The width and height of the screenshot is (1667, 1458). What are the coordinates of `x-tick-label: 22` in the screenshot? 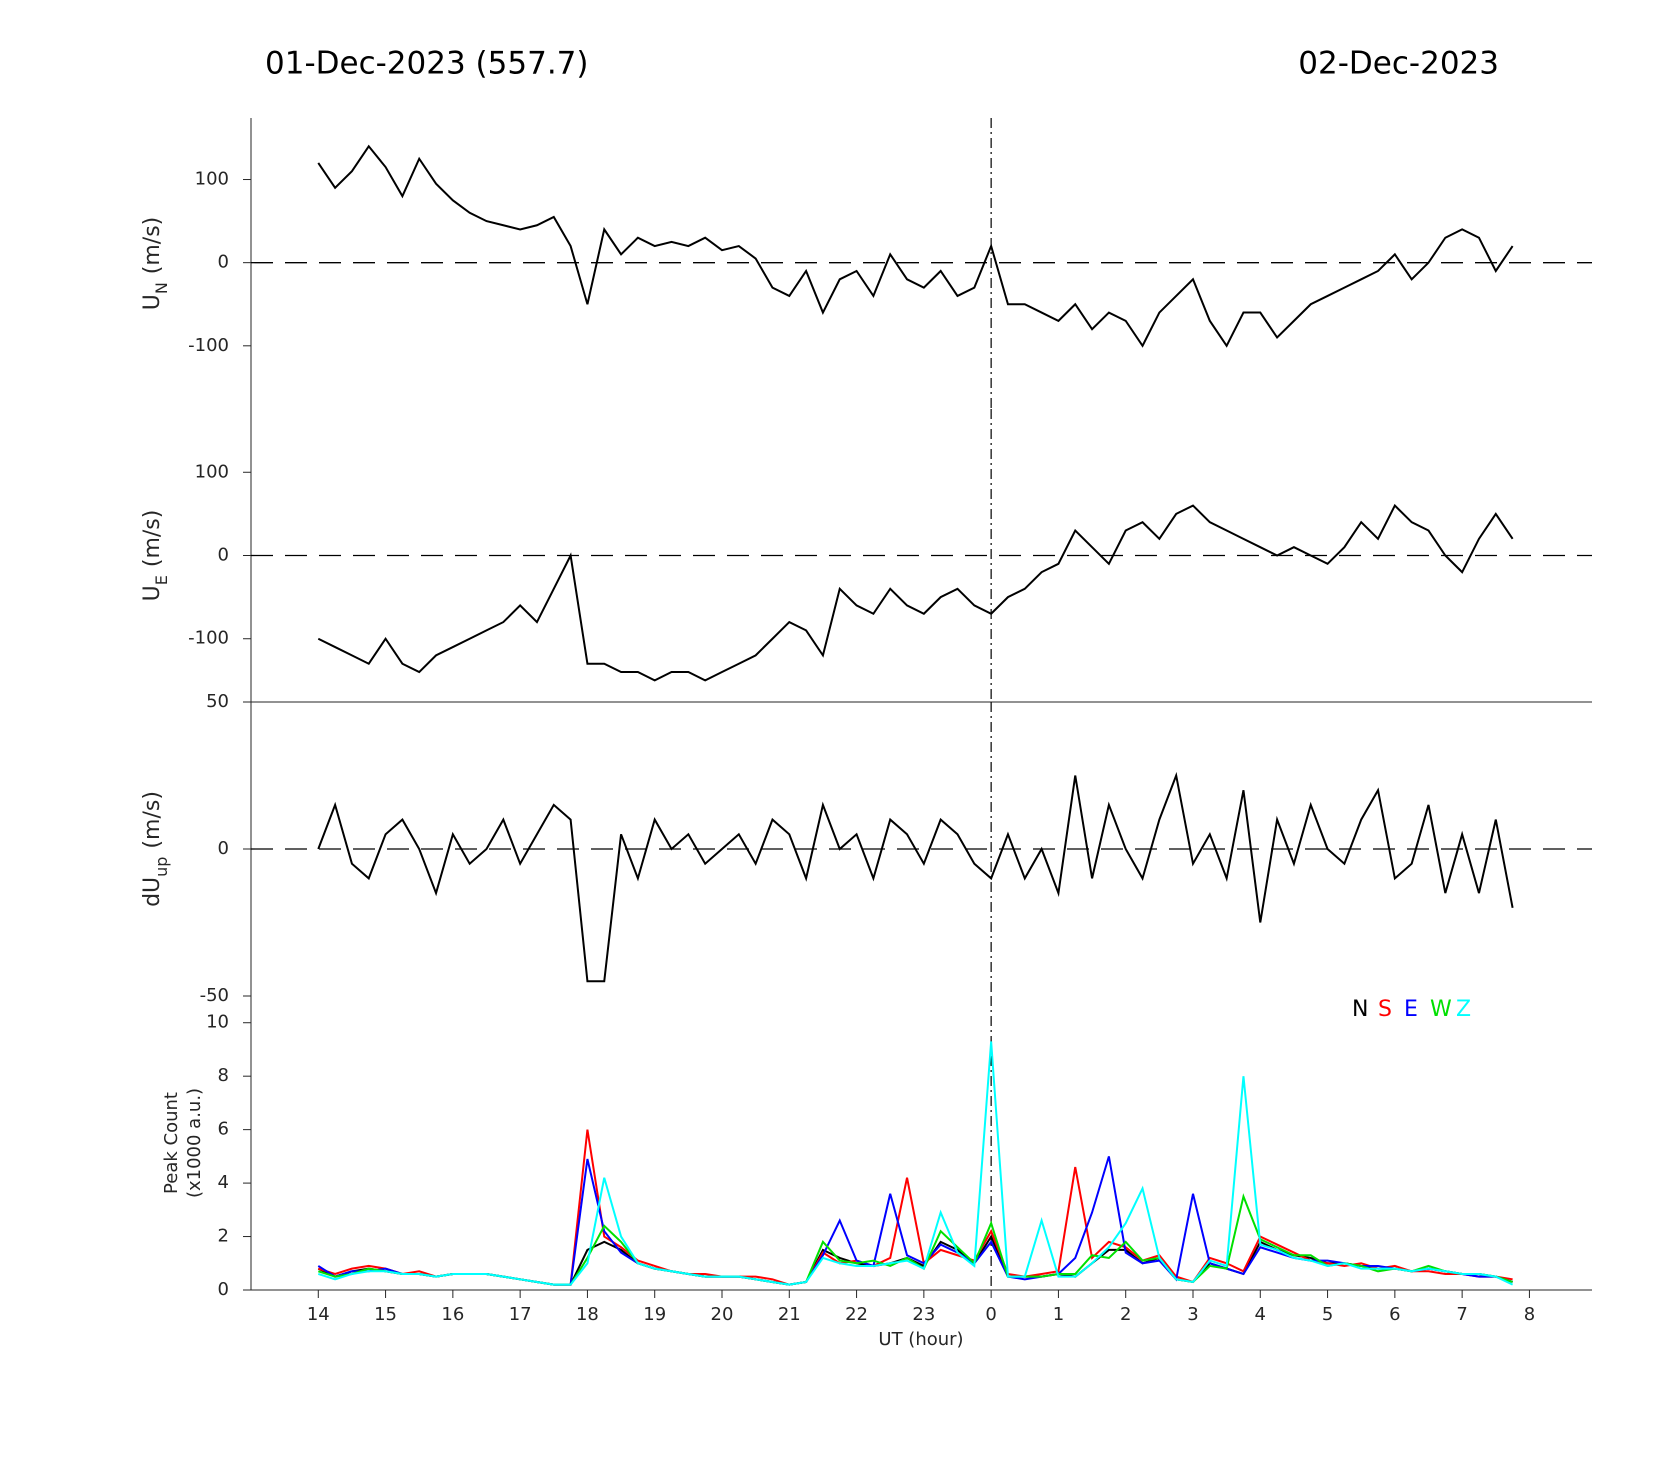 It's located at (856, 1314).